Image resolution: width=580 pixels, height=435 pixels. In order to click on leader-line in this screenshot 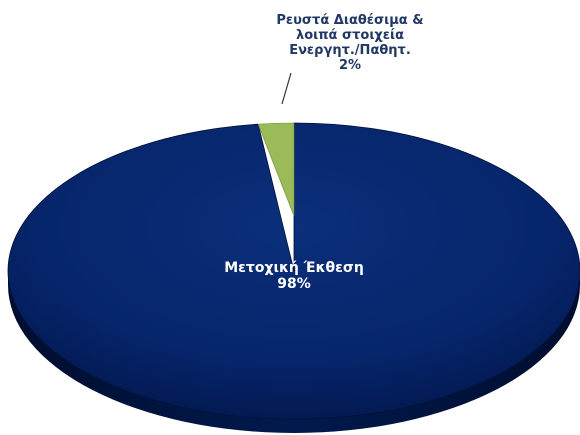, I will do `click(286, 88)`.